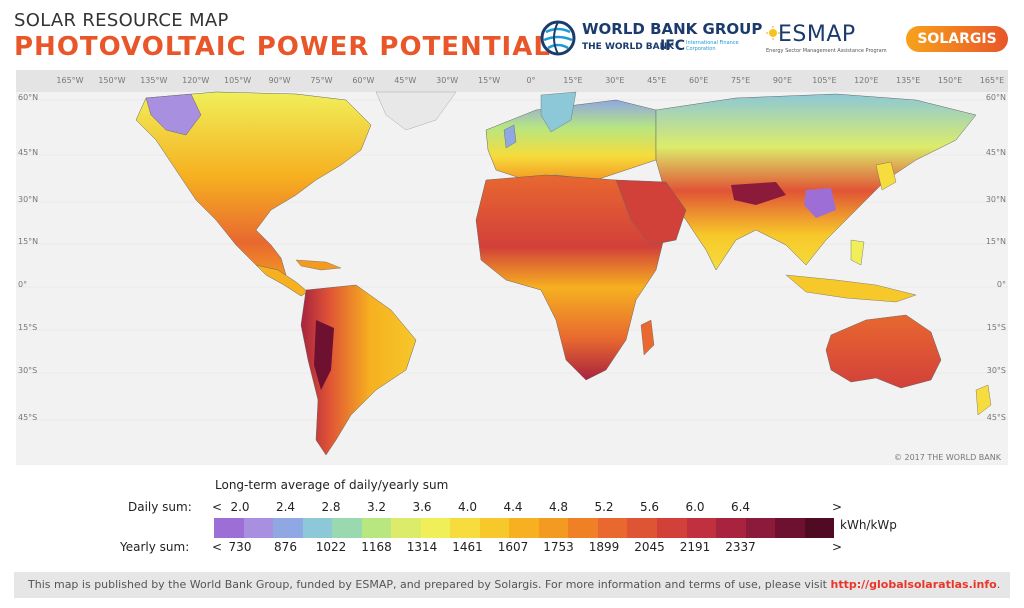  I want to click on daily-greater-sign: >, so click(837, 507).